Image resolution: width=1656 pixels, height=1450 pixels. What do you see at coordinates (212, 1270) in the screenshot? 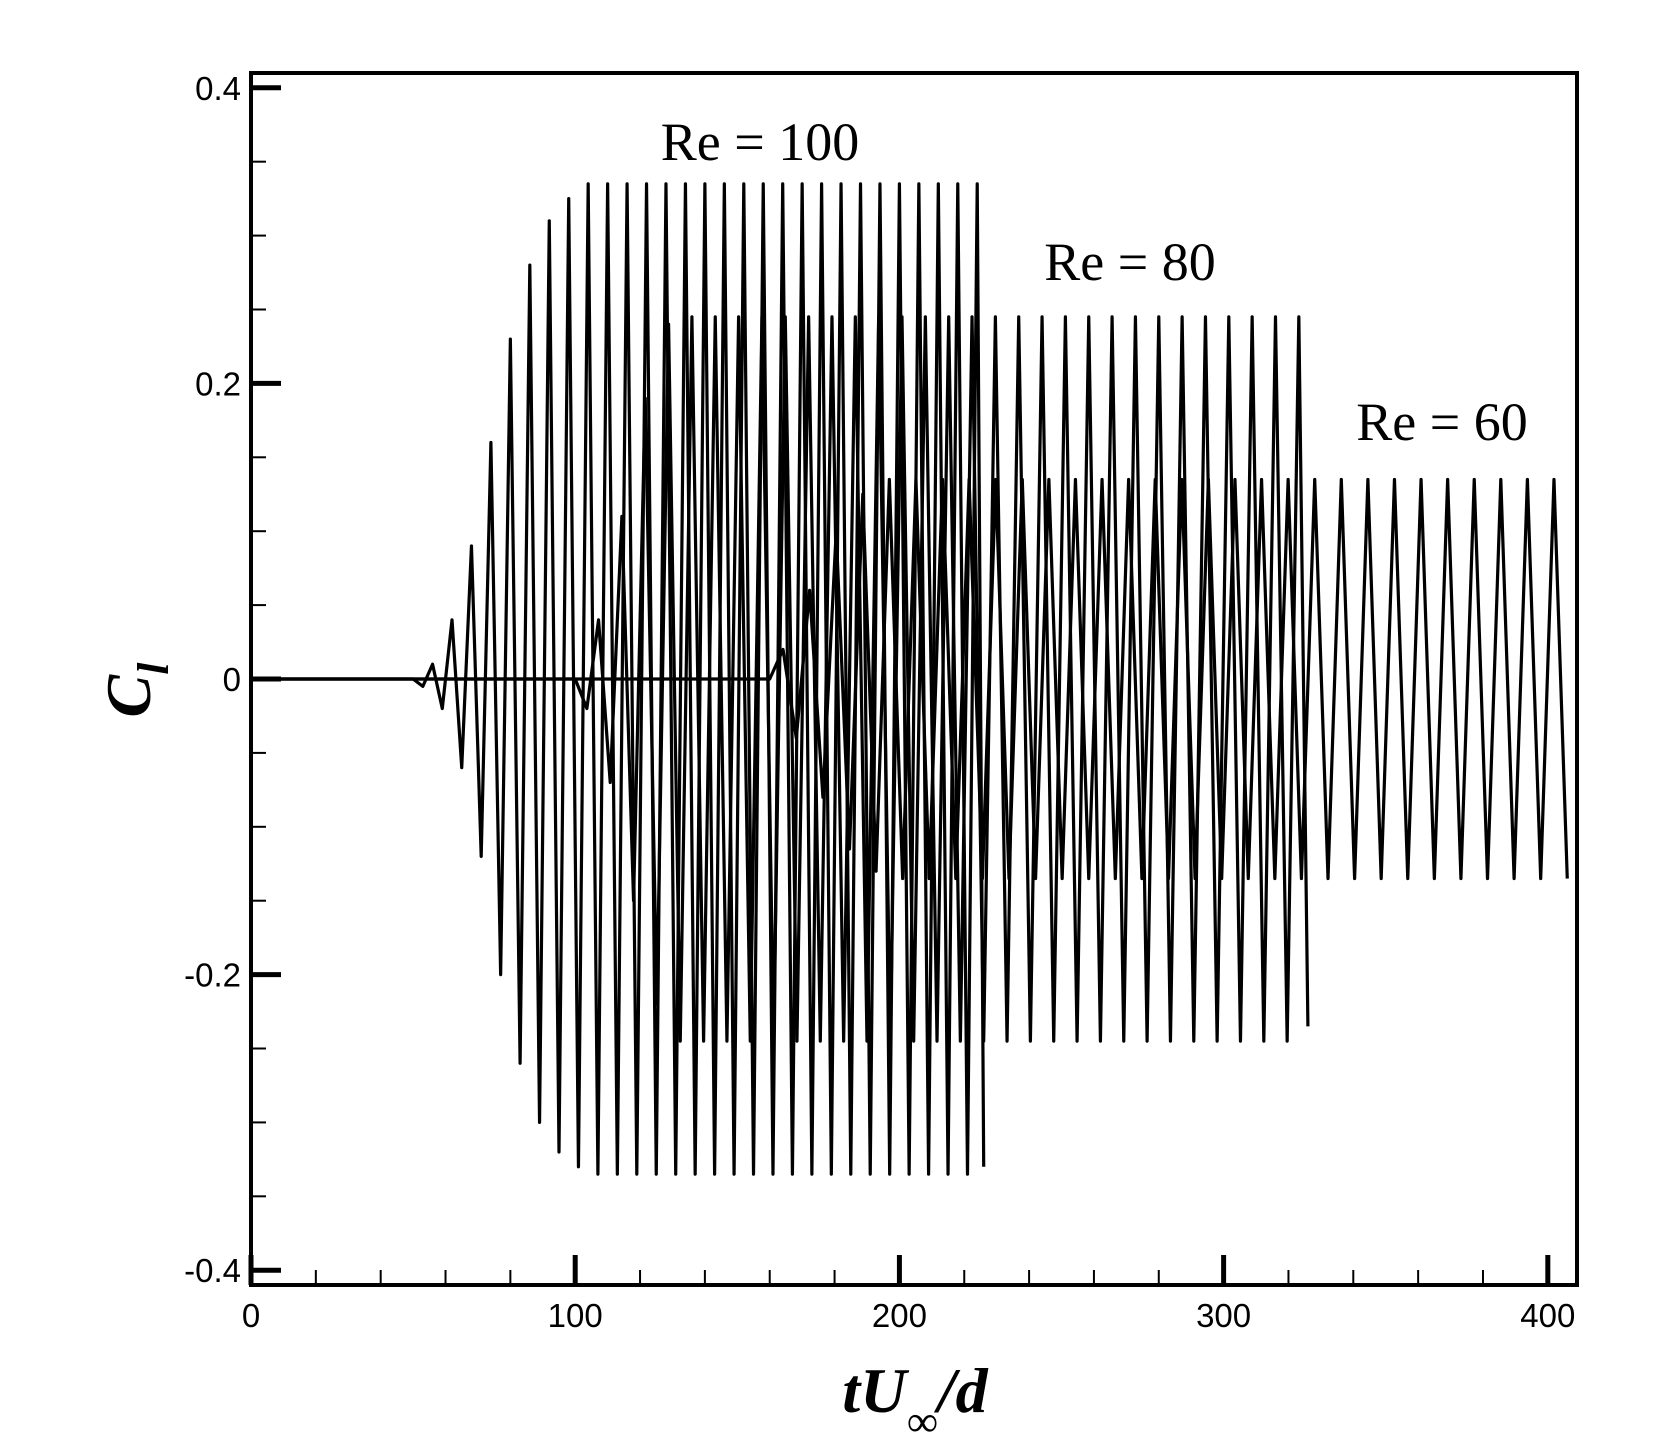
I see `y-tick-label: -0.4` at bounding box center [212, 1270].